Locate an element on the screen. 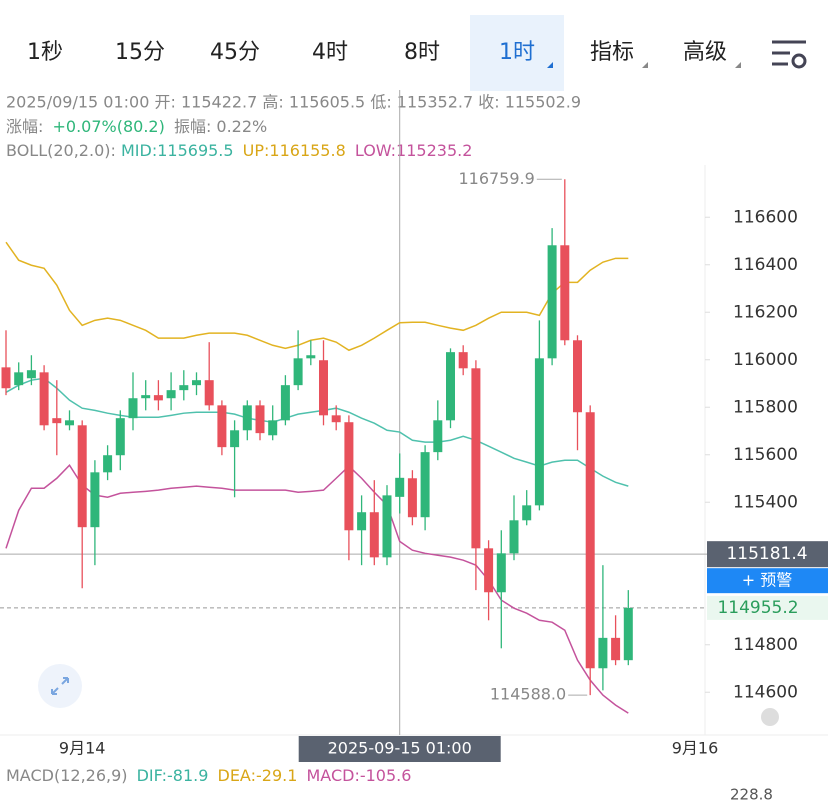  expand-icon is located at coordinates (60, 686).